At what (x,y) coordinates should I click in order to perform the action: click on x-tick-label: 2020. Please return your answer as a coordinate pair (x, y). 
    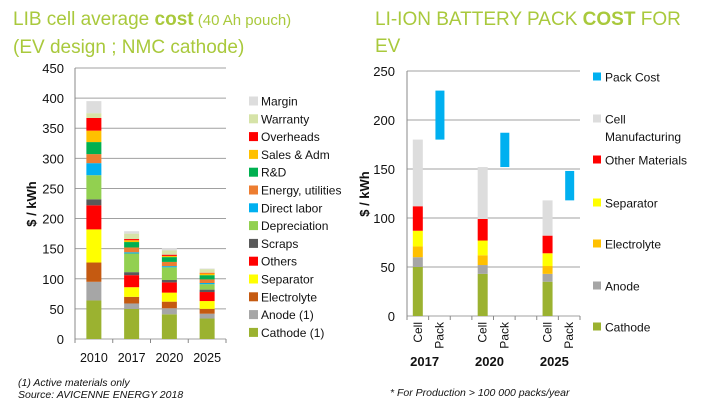
    Looking at the image, I should click on (169, 358).